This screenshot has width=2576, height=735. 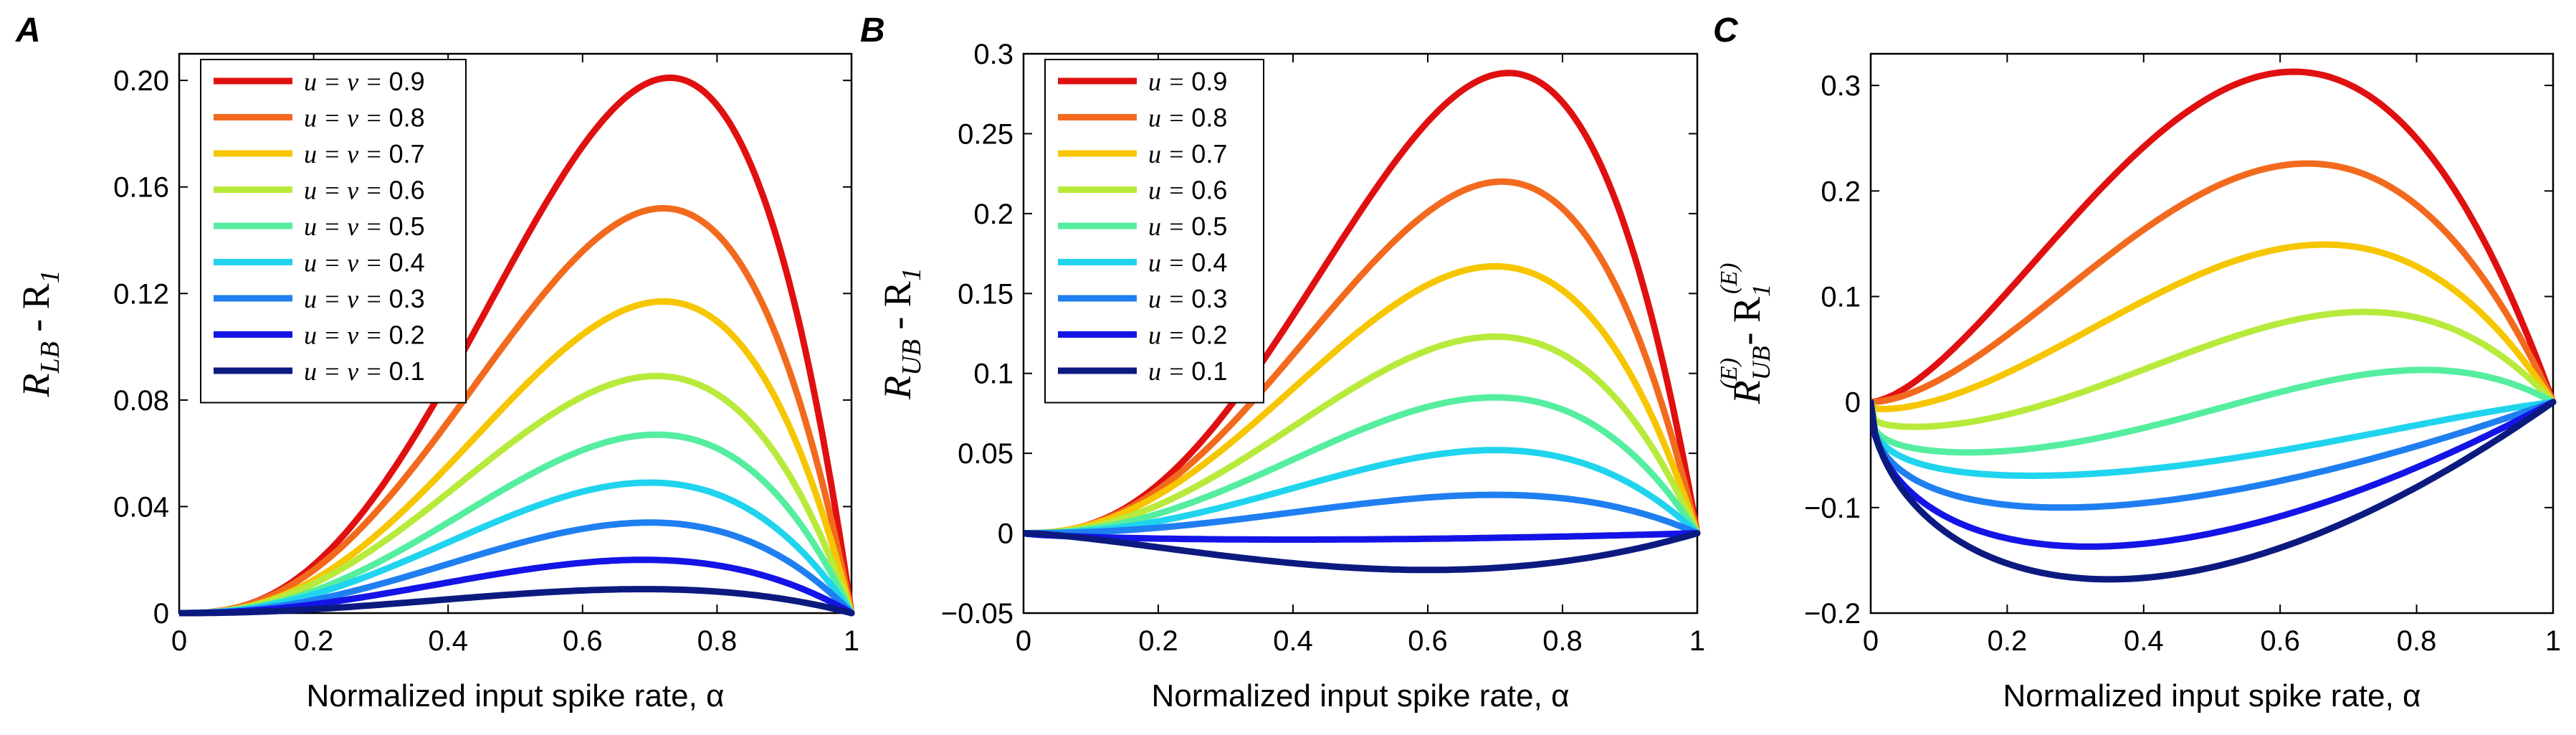 I want to click on y-tick-label: 0.16, so click(x=141, y=188).